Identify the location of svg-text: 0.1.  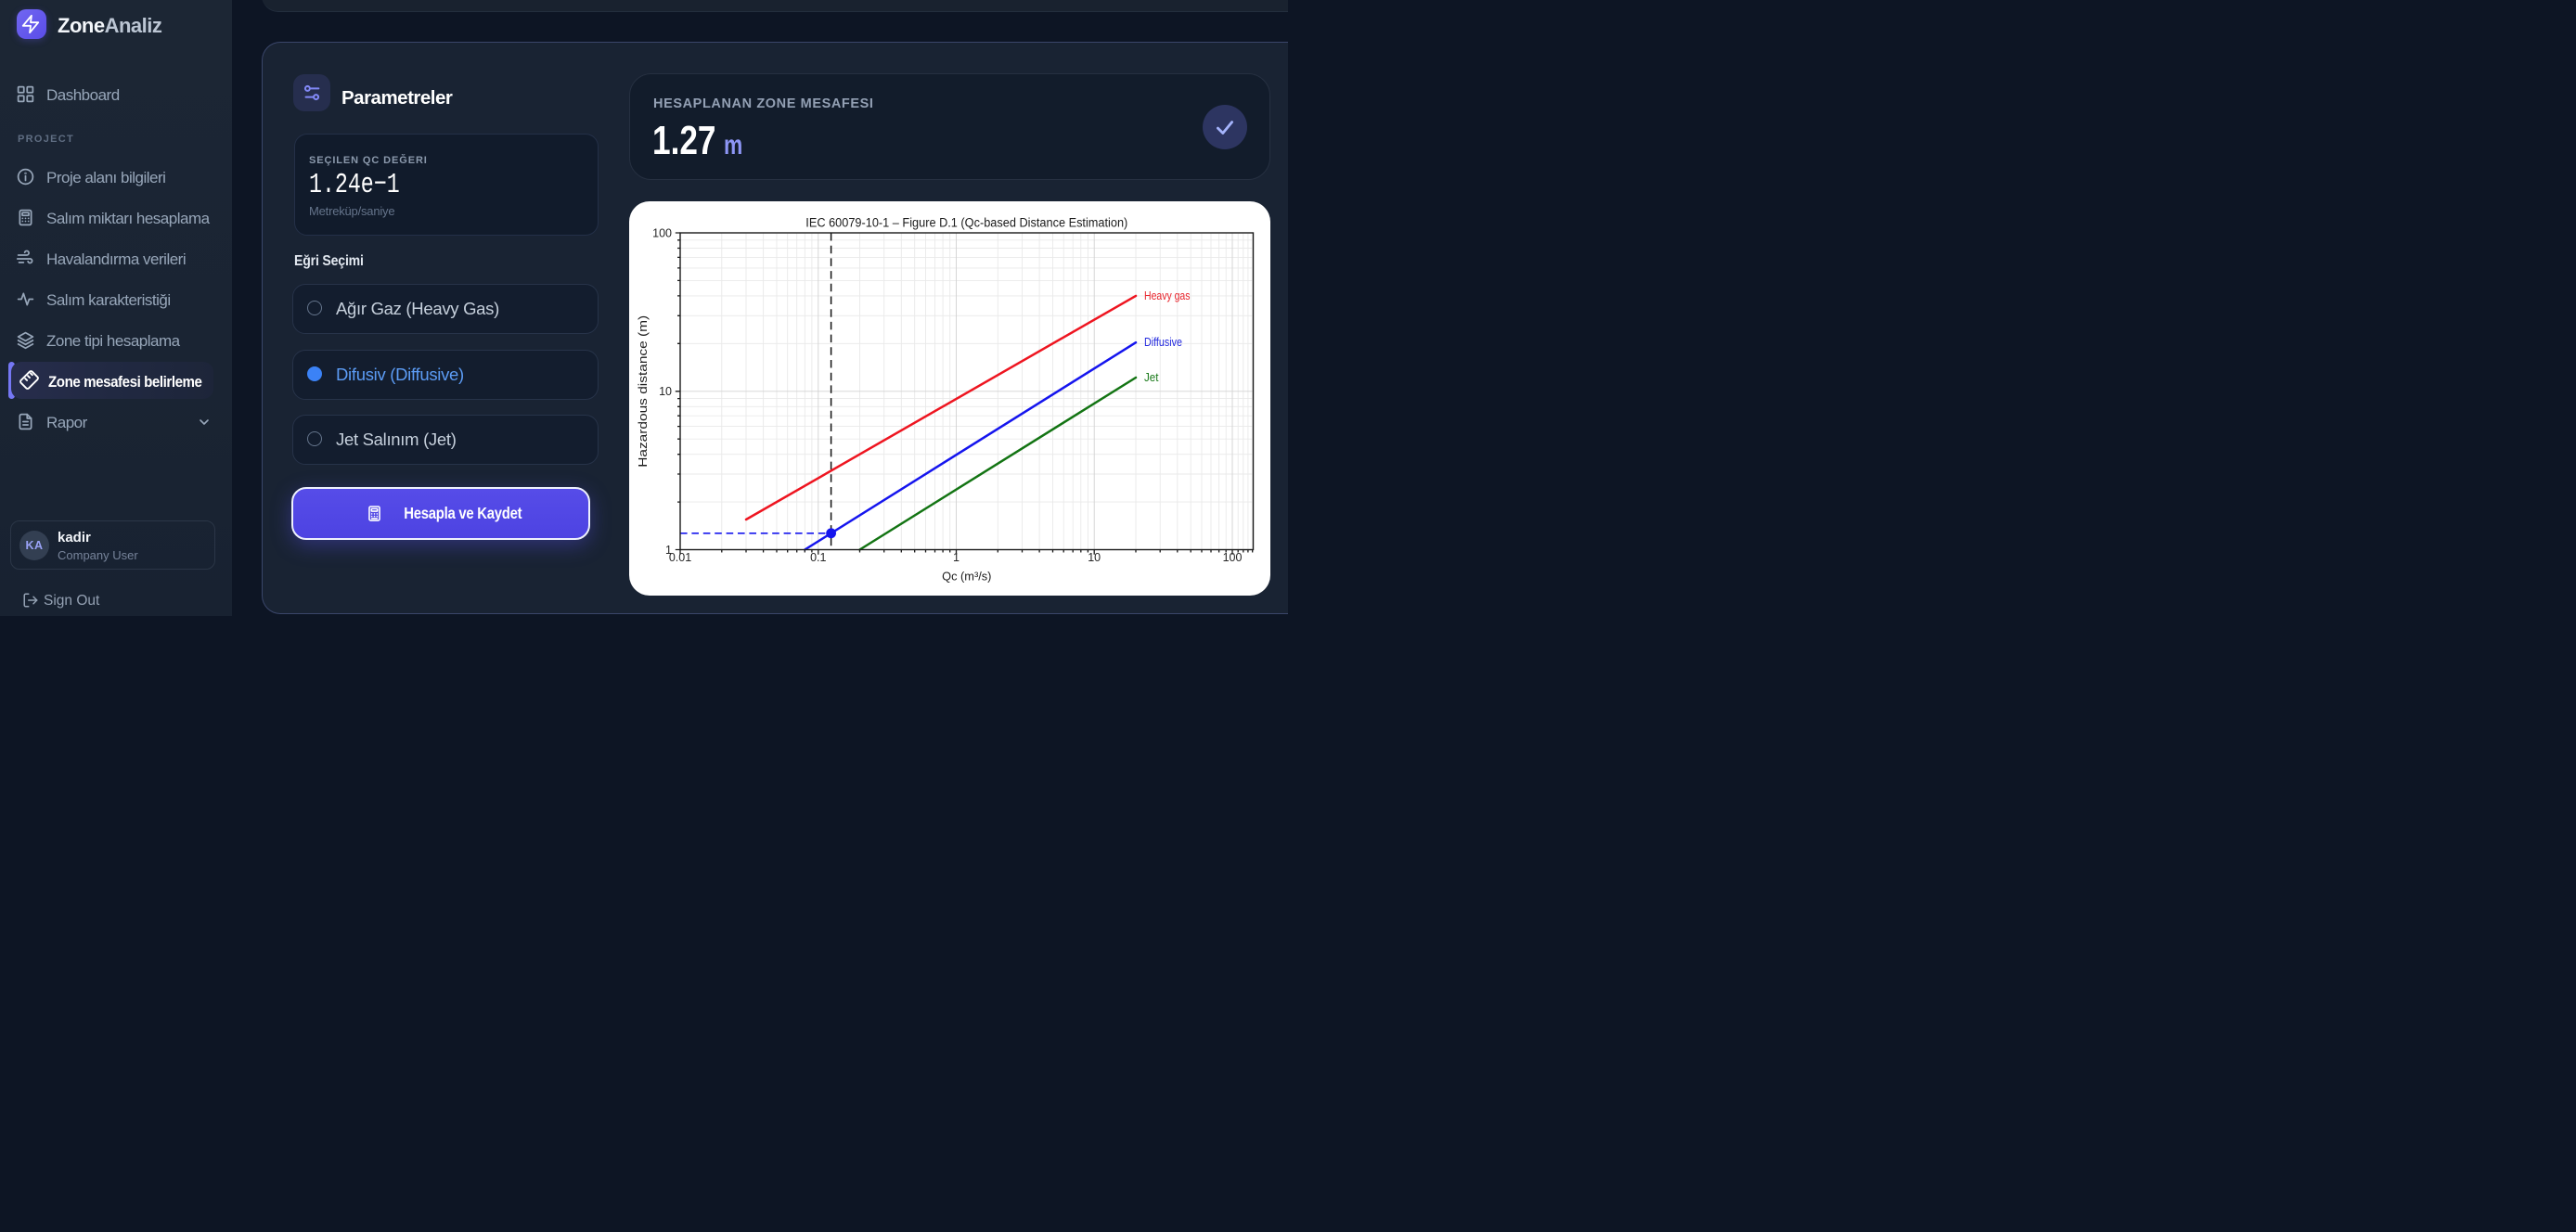
(818, 557).